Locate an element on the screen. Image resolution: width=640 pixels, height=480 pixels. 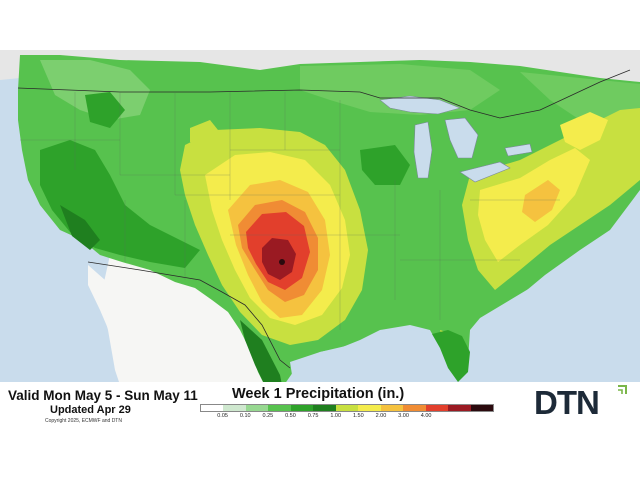
legend-labels: 0.05 0.10 0.25 0.50 0.75 1.00 1.50 2.00 3.00 4.00 is located at coordinates (347, 417).